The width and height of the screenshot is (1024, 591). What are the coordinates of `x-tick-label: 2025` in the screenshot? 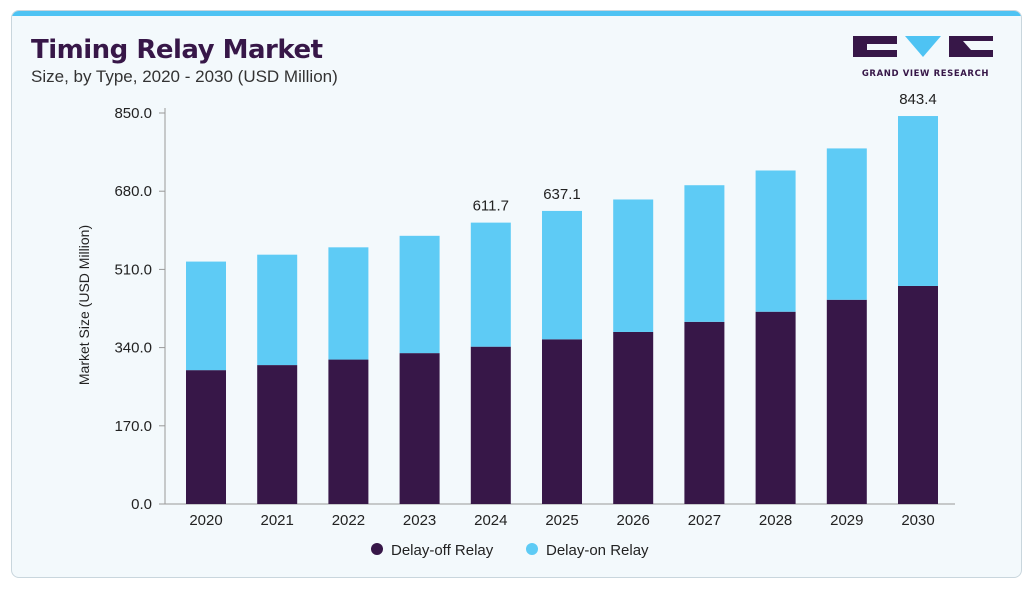 It's located at (561, 520).